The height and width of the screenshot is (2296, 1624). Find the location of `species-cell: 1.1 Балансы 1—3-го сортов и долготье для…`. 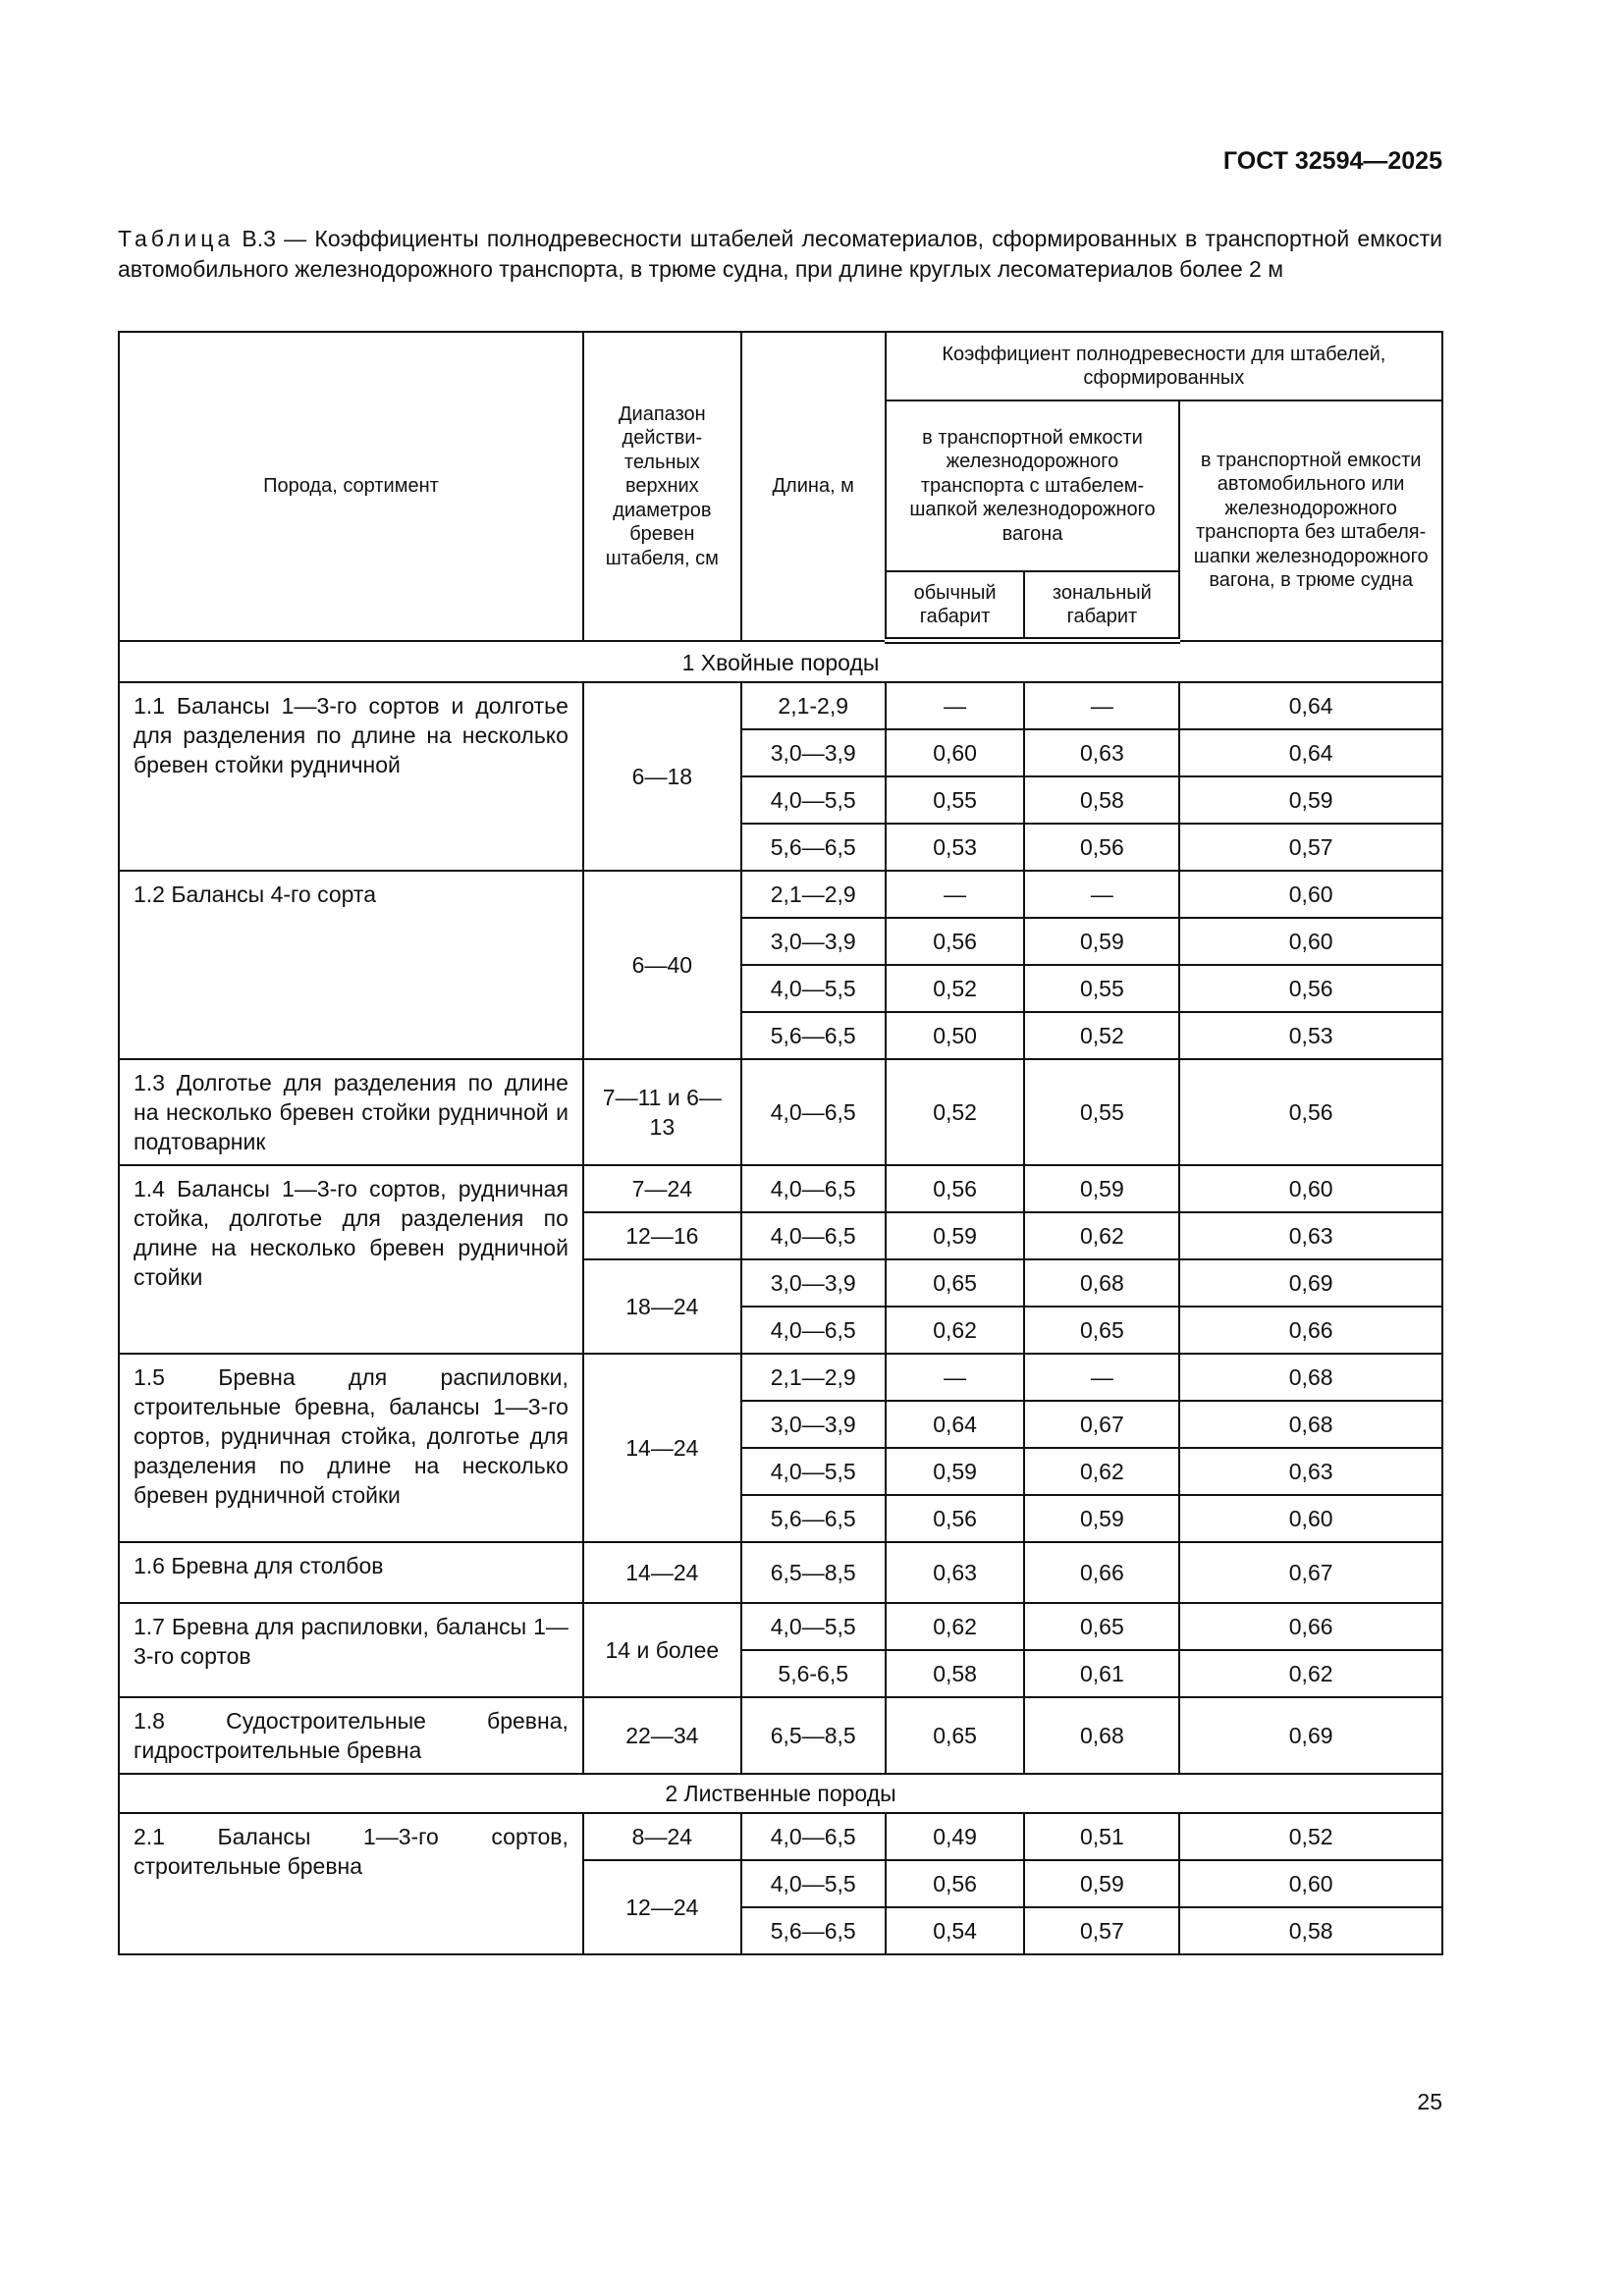

species-cell: 1.1 Балансы 1—3-го сортов и долготье для… is located at coordinates (351, 776).